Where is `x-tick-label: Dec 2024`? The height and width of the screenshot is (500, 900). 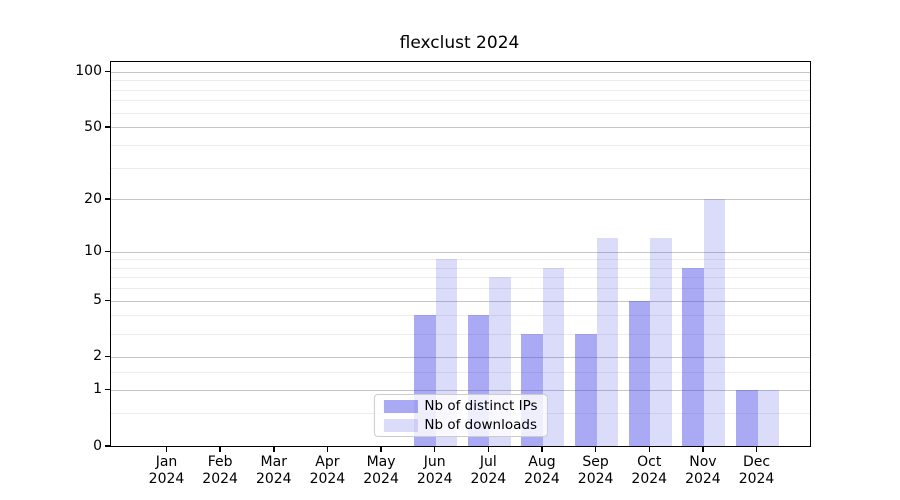
x-tick-label: Dec 2024 is located at coordinates (757, 471).